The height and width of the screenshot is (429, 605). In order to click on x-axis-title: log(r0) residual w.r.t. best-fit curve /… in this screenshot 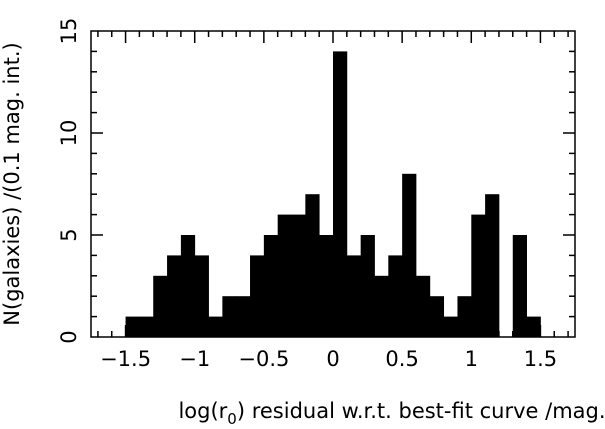, I will do `click(391, 413)`.